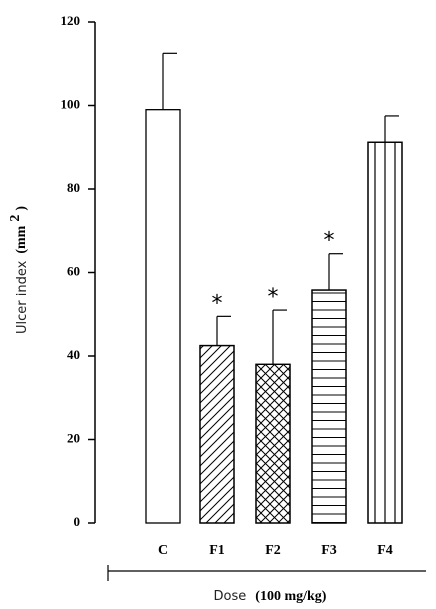 This screenshot has height=609, width=436. Describe the element at coordinates (71, 103) in the screenshot. I see `y-tick-label: 100` at that location.